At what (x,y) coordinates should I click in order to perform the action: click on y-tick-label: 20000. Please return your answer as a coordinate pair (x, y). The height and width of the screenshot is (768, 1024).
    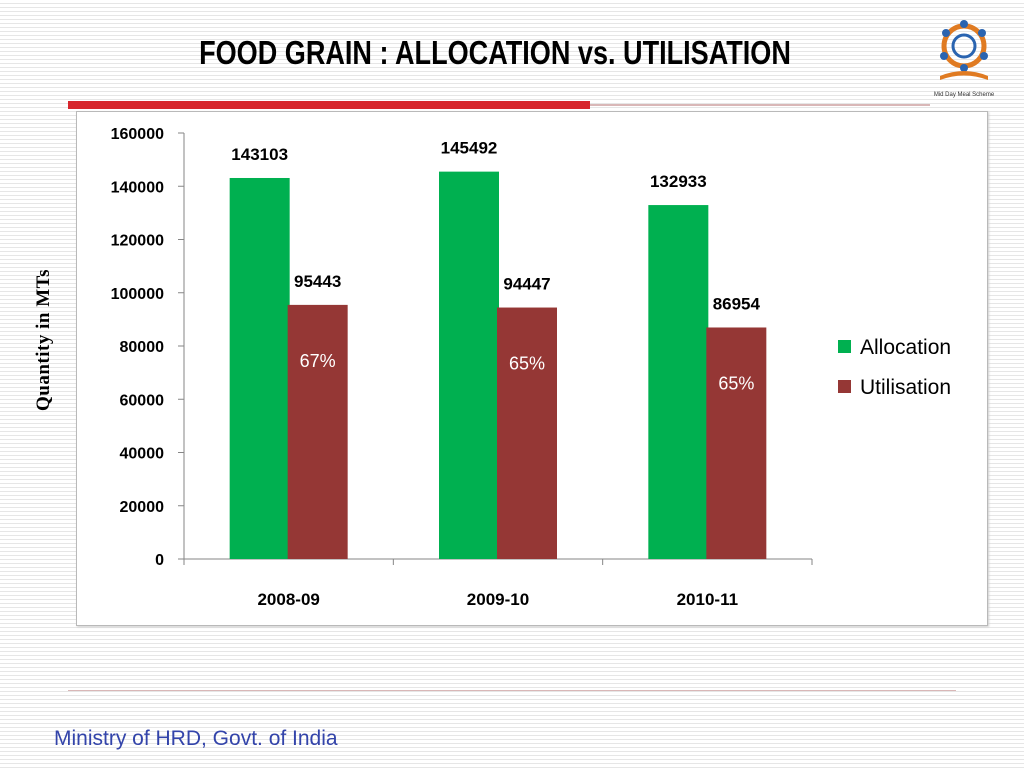
    Looking at the image, I should click on (142, 507).